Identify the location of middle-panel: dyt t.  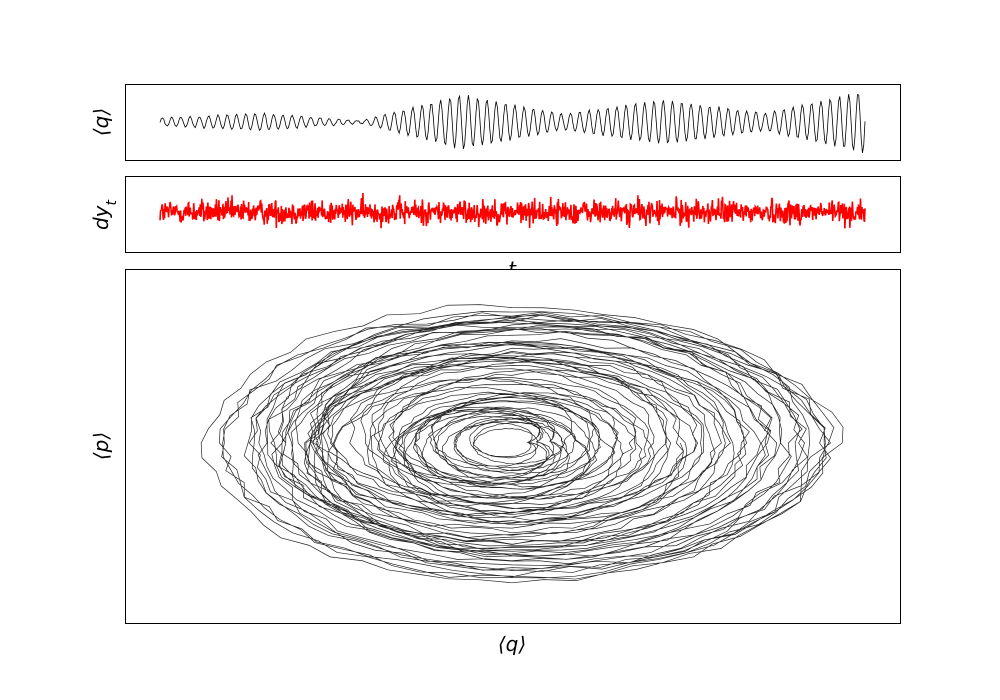
(495, 228).